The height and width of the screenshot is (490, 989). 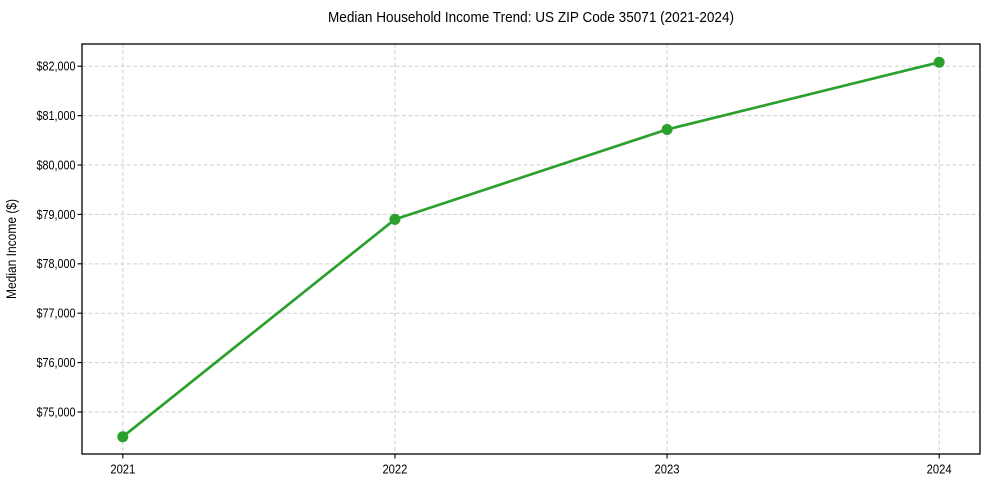 What do you see at coordinates (56, 164) in the screenshot?
I see `y-tick-label: $80,000` at bounding box center [56, 164].